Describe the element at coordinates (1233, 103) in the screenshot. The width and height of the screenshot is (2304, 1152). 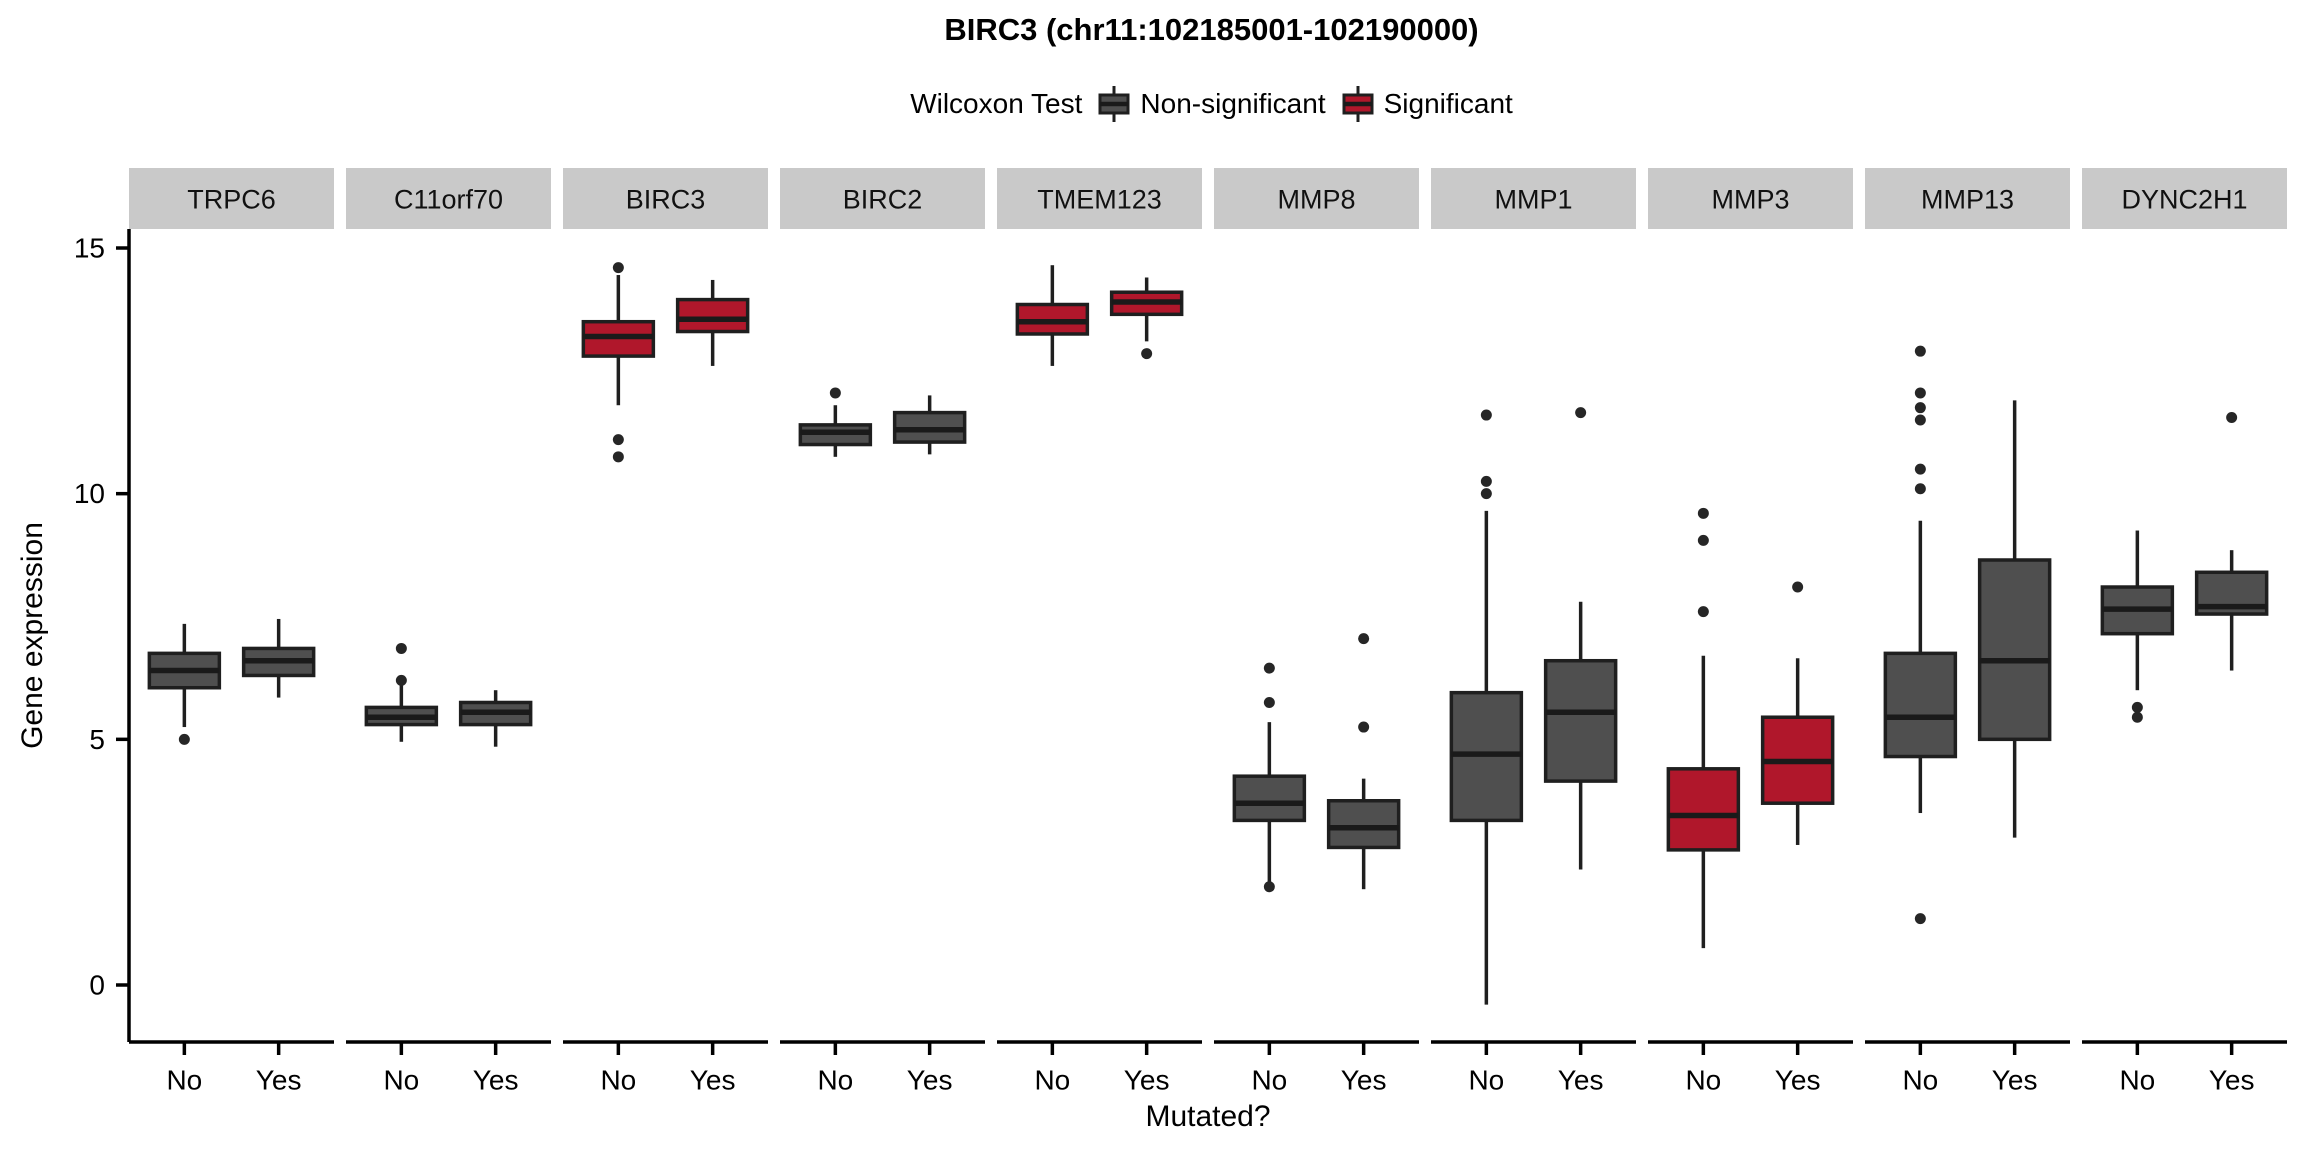
I see `legend-label-nonsignificant: Non-significant` at that location.